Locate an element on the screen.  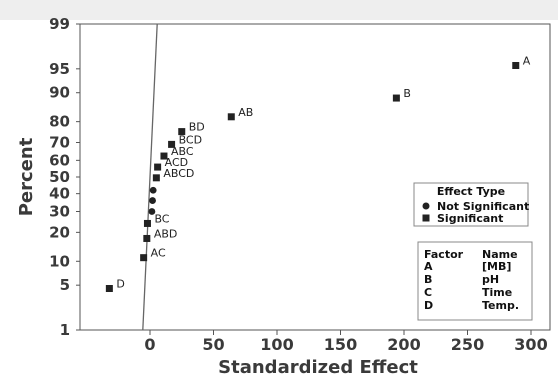
x-axis-title: Standardized Effect is located at coordinates (318, 367).